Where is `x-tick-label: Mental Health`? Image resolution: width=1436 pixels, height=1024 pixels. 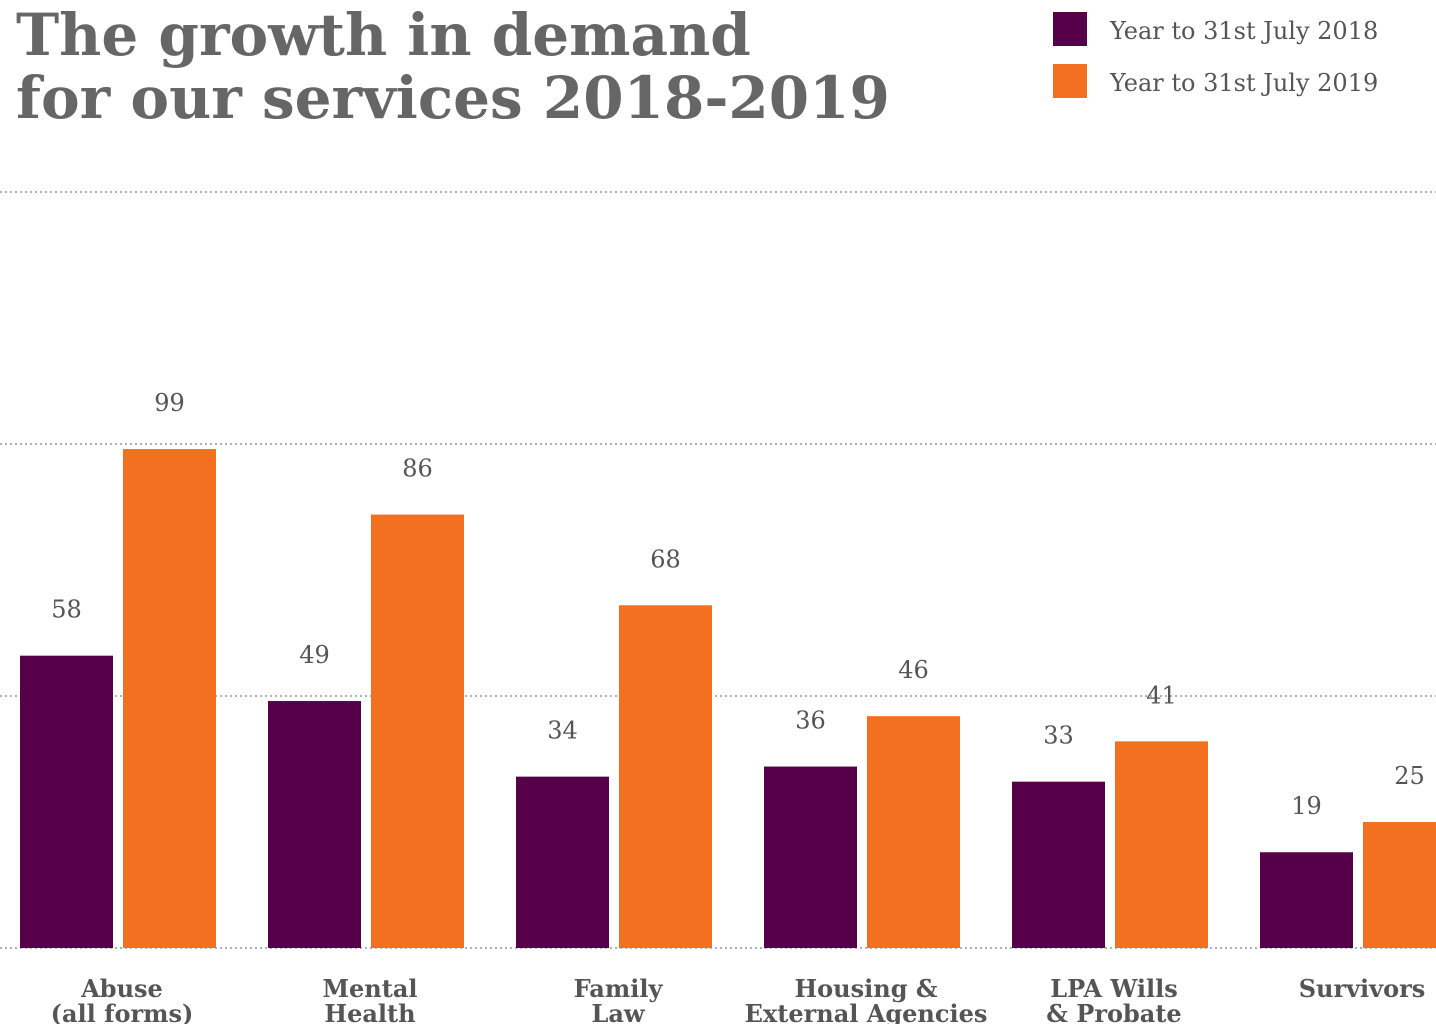 x-tick-label: Mental Health is located at coordinates (369, 999).